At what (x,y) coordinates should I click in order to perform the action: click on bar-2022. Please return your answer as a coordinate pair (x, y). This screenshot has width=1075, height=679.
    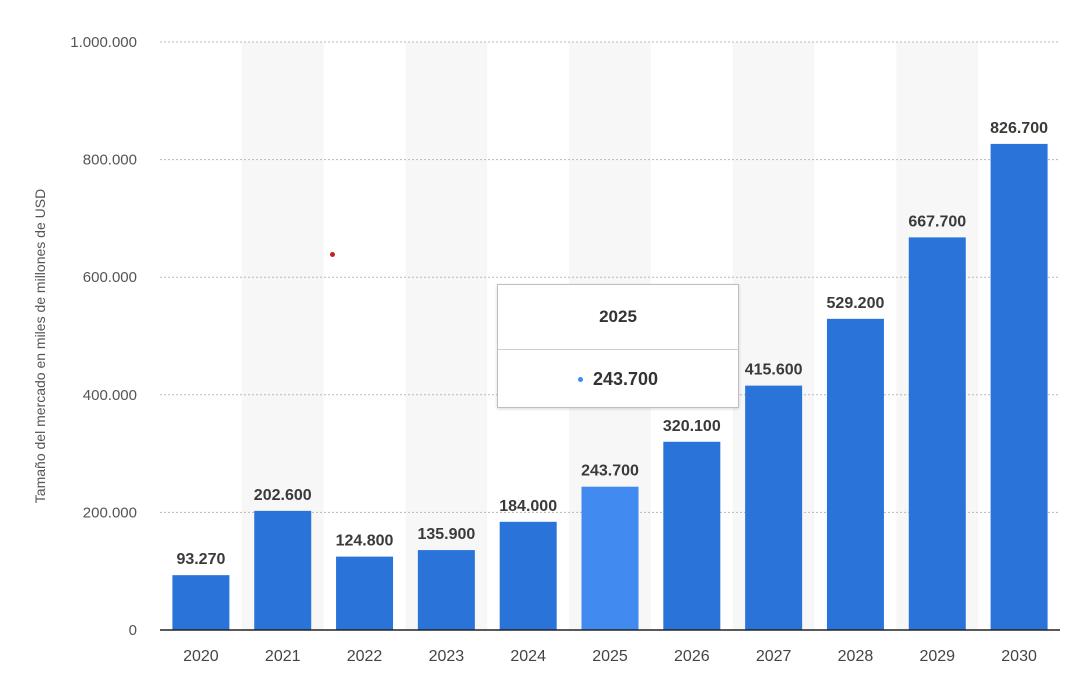
    Looking at the image, I should click on (365, 593).